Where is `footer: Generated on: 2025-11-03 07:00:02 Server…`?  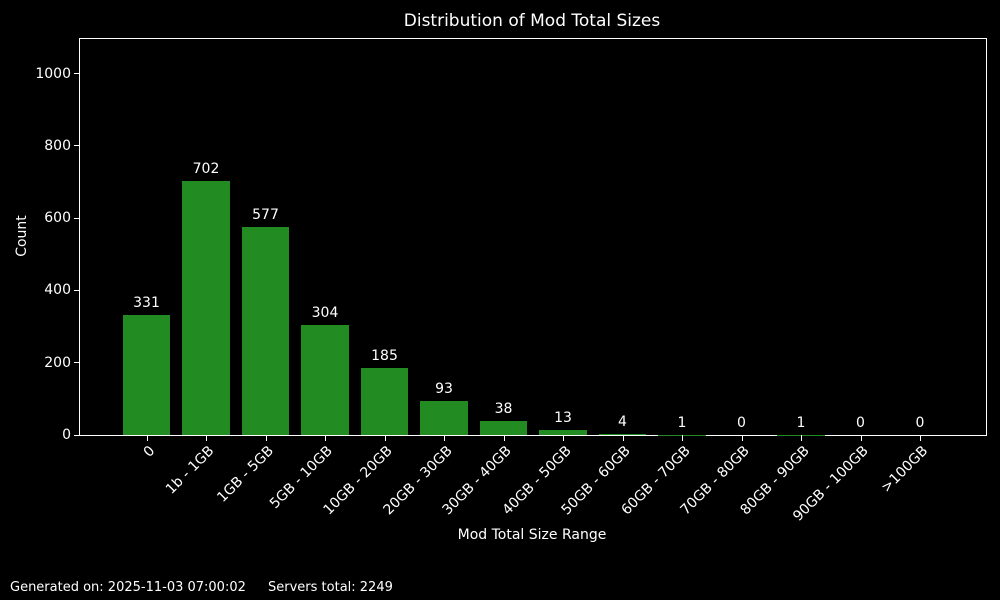
footer: Generated on: 2025-11-03 07:00:02 Server… is located at coordinates (201, 587).